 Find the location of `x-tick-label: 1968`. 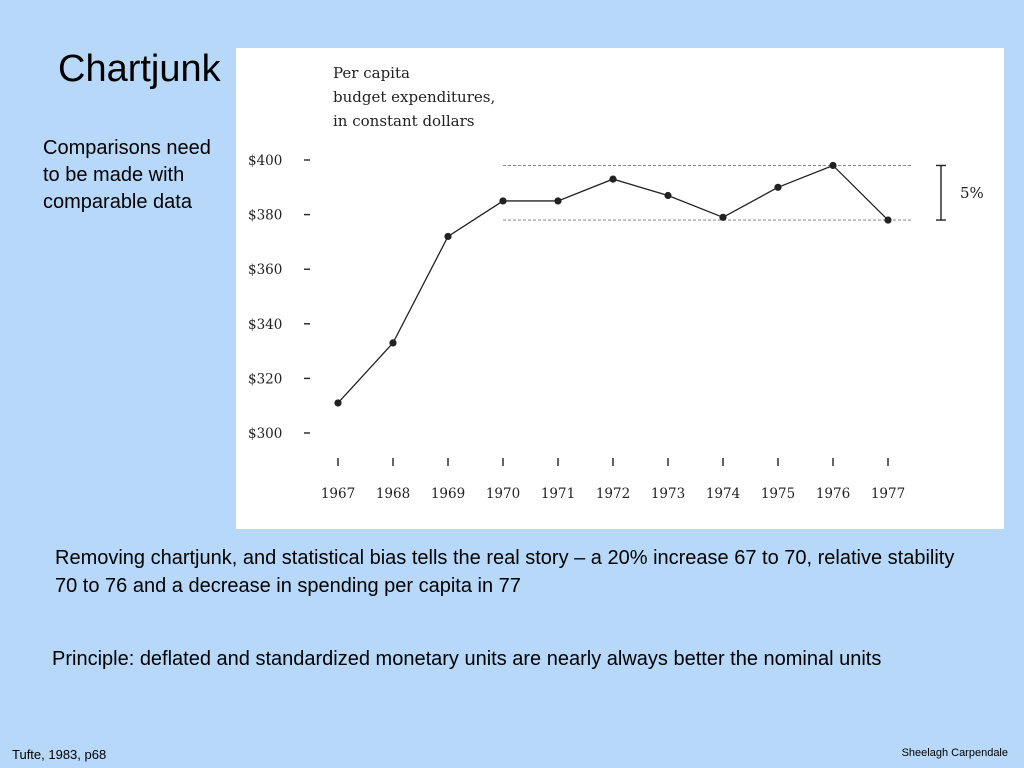

x-tick-label: 1968 is located at coordinates (393, 494).